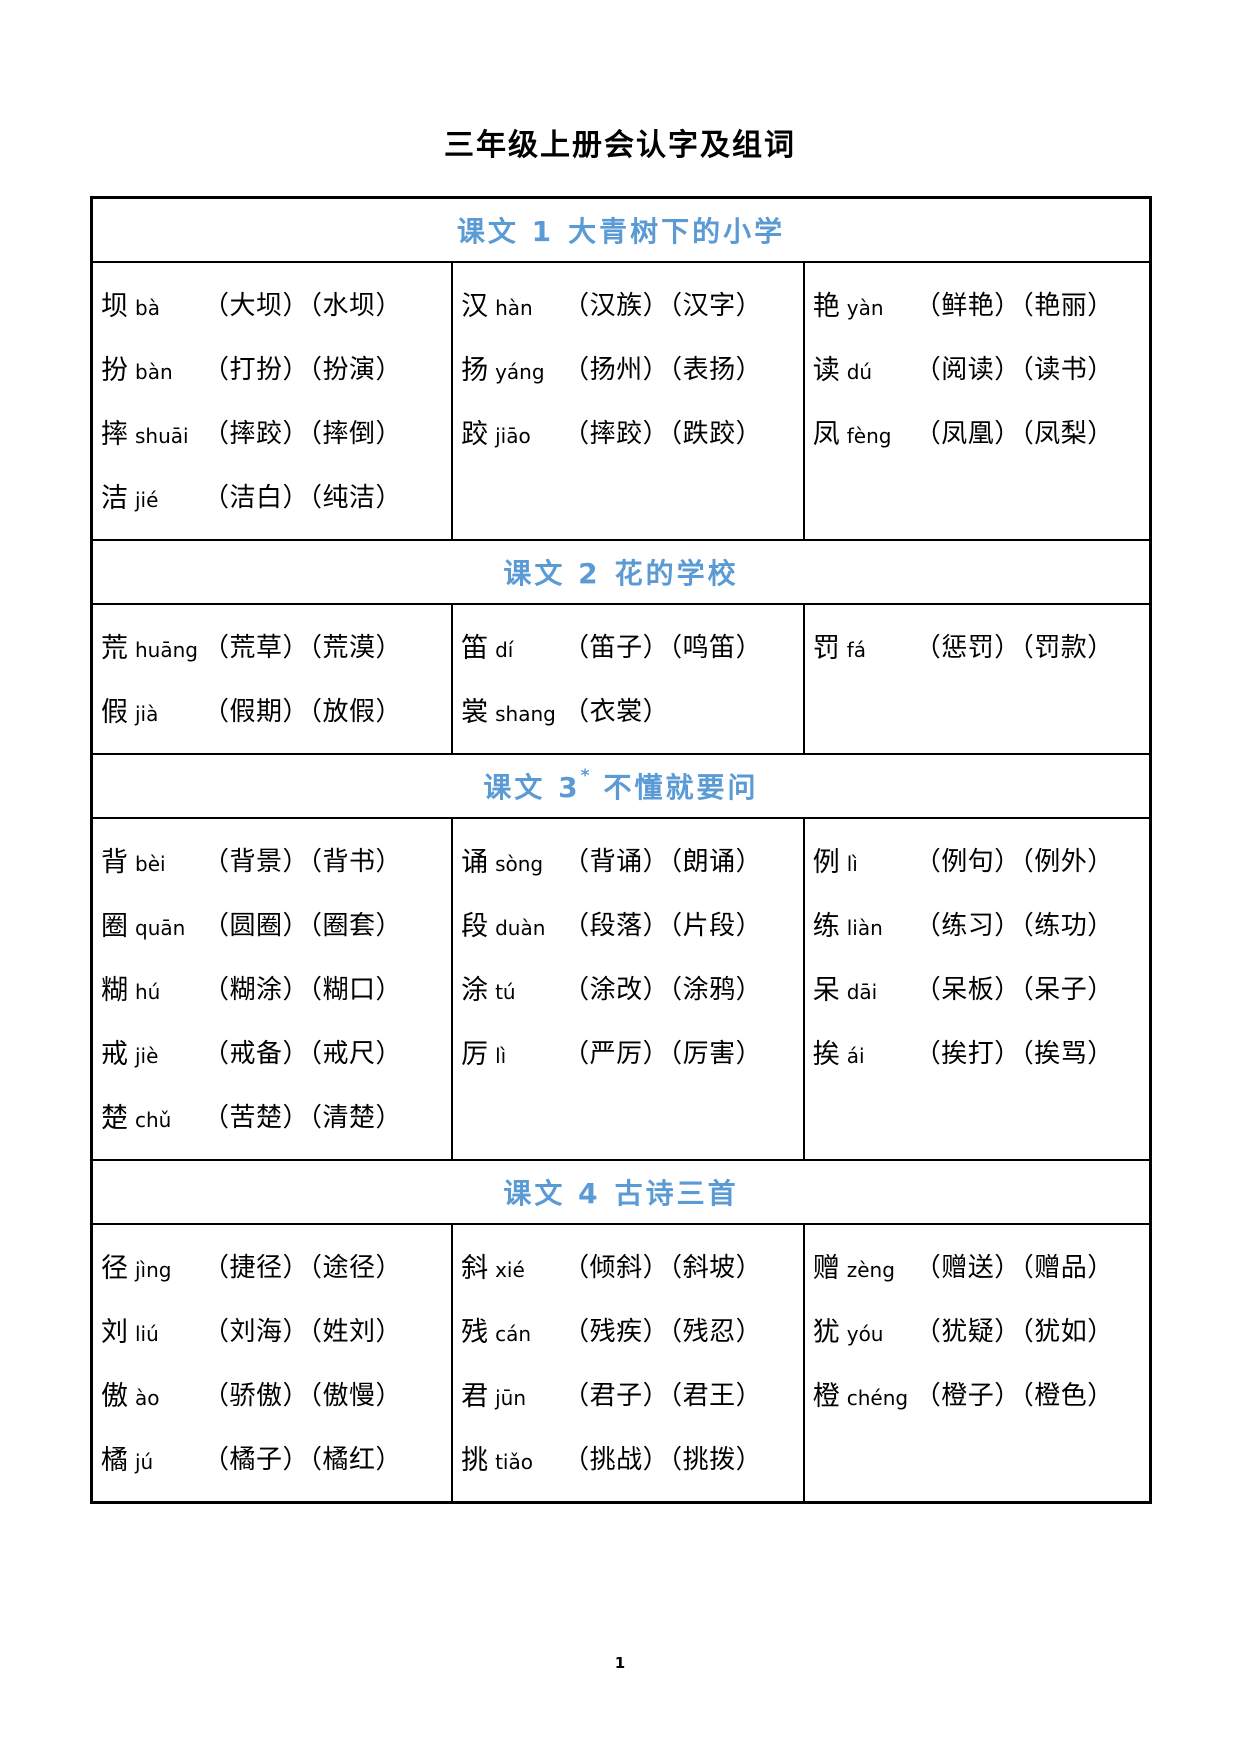  I want to click on character-glyph: 刘, so click(114, 1332).